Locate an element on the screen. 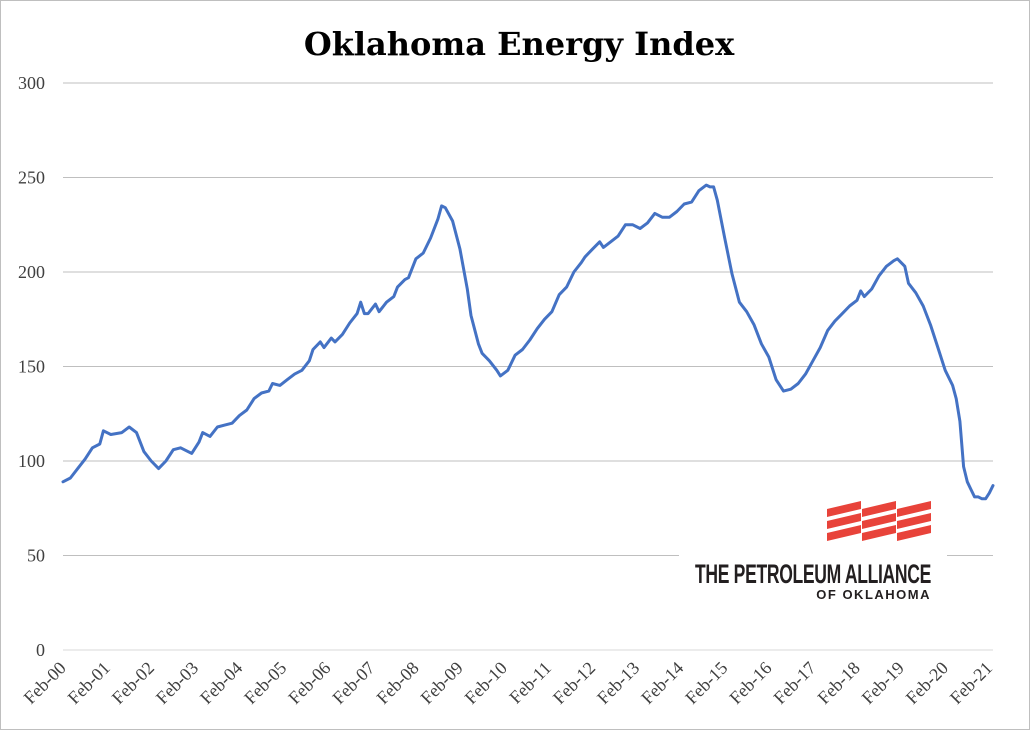 This screenshot has width=1030, height=731. petroleum-alliance-logo: THE PETROLEUM ALLIANCE OF OKLAHOMA is located at coordinates (813, 551).